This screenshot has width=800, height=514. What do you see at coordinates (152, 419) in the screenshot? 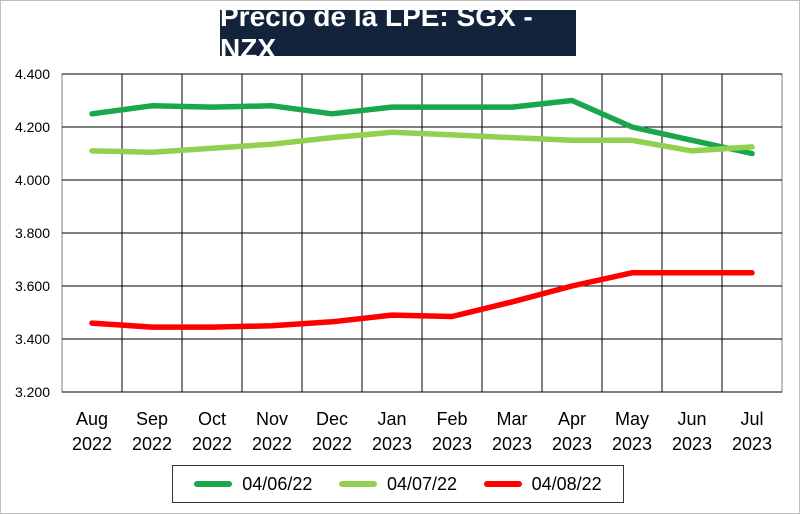
I see `x-tick-label-month: Sep` at bounding box center [152, 419].